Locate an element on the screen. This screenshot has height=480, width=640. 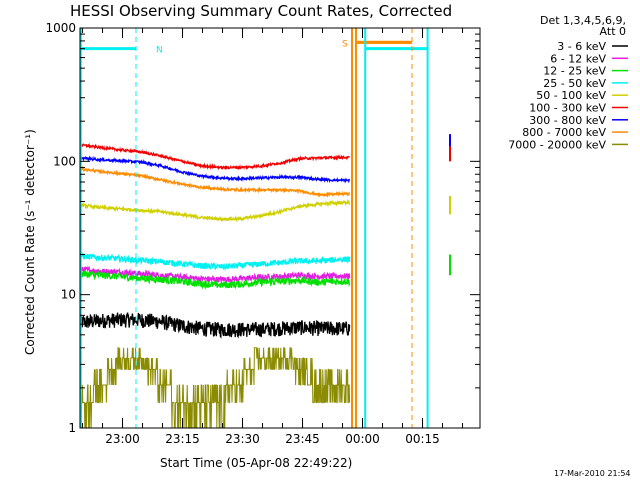
y-tick-label: 100 is located at coordinates (64, 161).